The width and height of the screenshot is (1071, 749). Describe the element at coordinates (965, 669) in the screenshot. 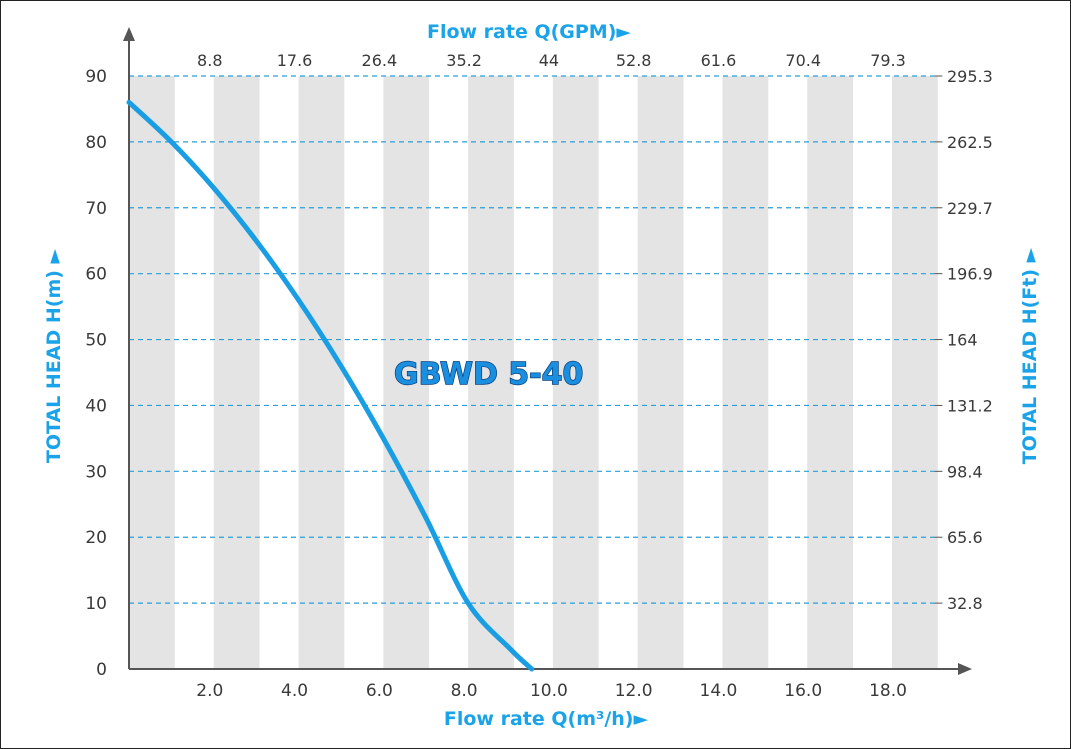

I see `x-axis-arrow` at that location.